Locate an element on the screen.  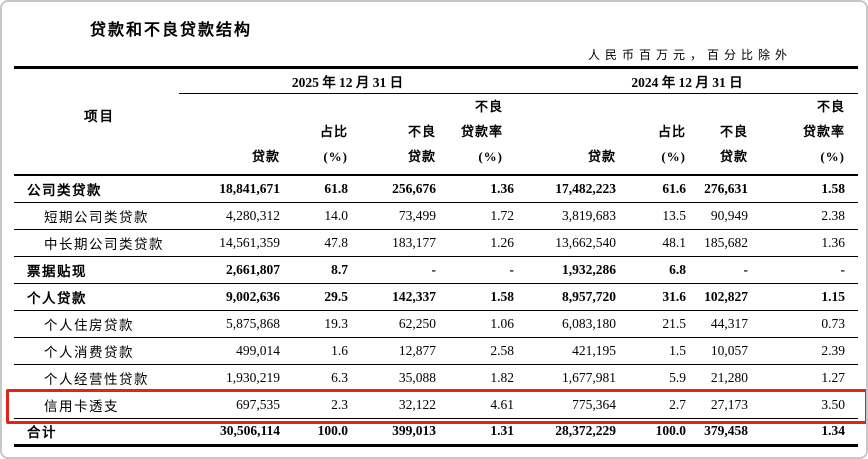
row-value: 9,002,636 is located at coordinates (230, 297).